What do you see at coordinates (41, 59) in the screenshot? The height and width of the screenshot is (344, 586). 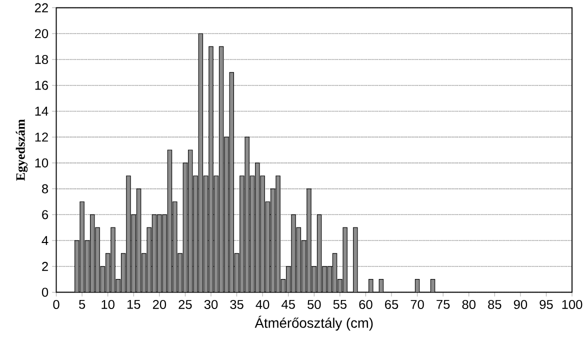 I see `y-tick-label: 18` at bounding box center [41, 59].